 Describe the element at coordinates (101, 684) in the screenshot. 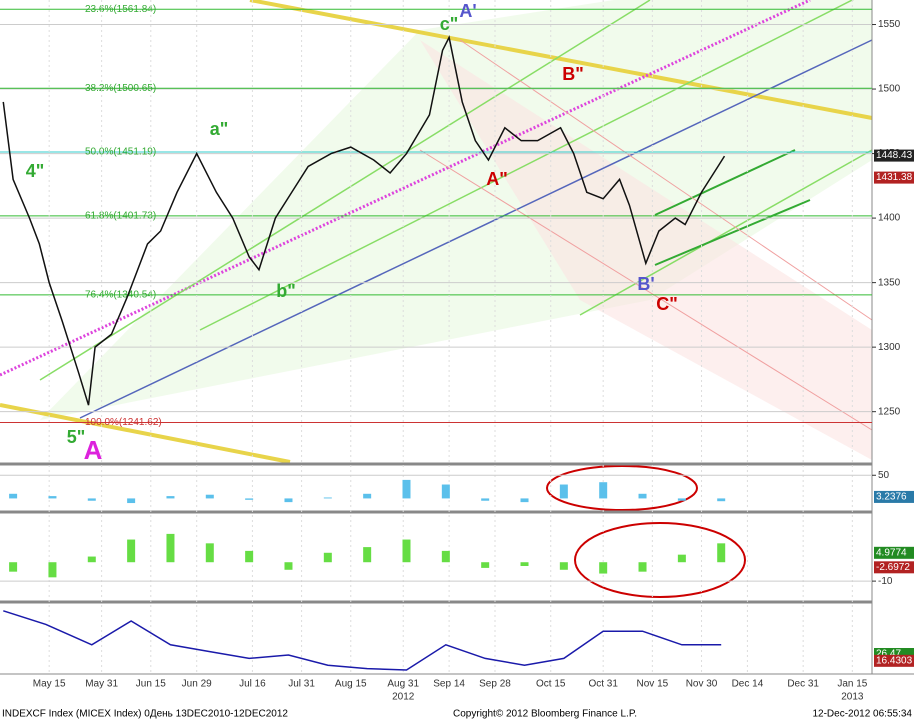

I see `x-tick-label: May 31` at that location.